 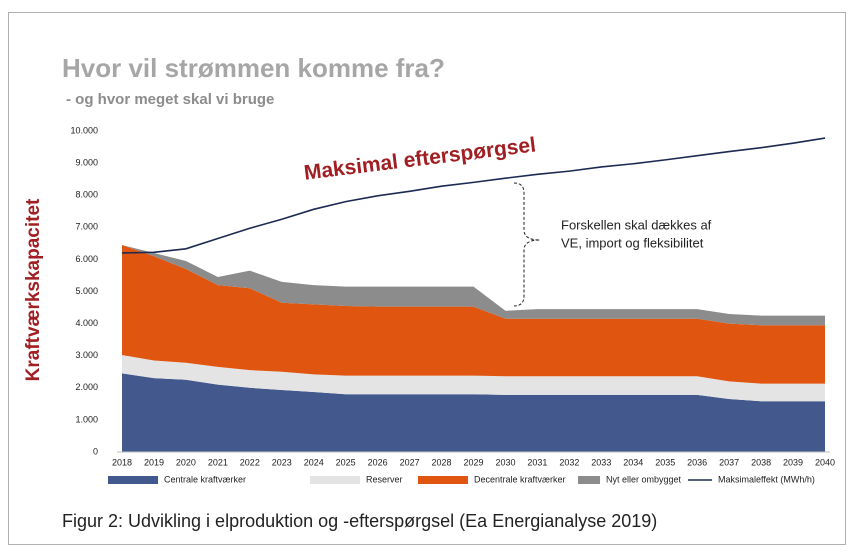 What do you see at coordinates (346, 462) in the screenshot?
I see `x-tick-label: 2025` at bounding box center [346, 462].